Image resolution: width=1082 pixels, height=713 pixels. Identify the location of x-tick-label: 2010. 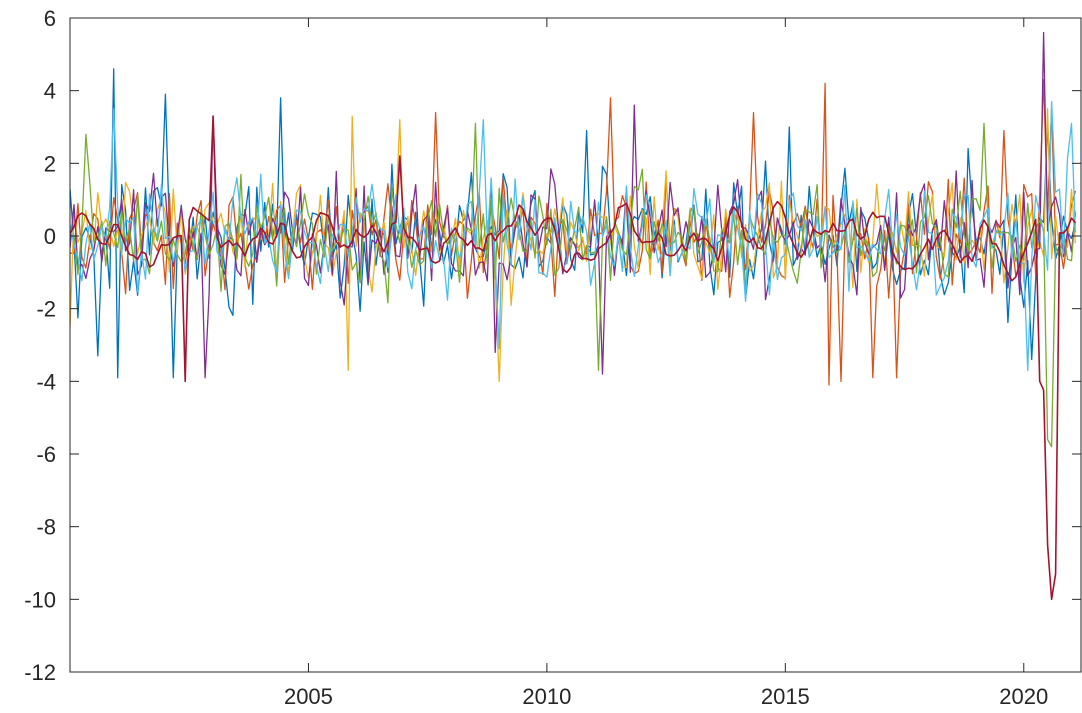
(546, 696).